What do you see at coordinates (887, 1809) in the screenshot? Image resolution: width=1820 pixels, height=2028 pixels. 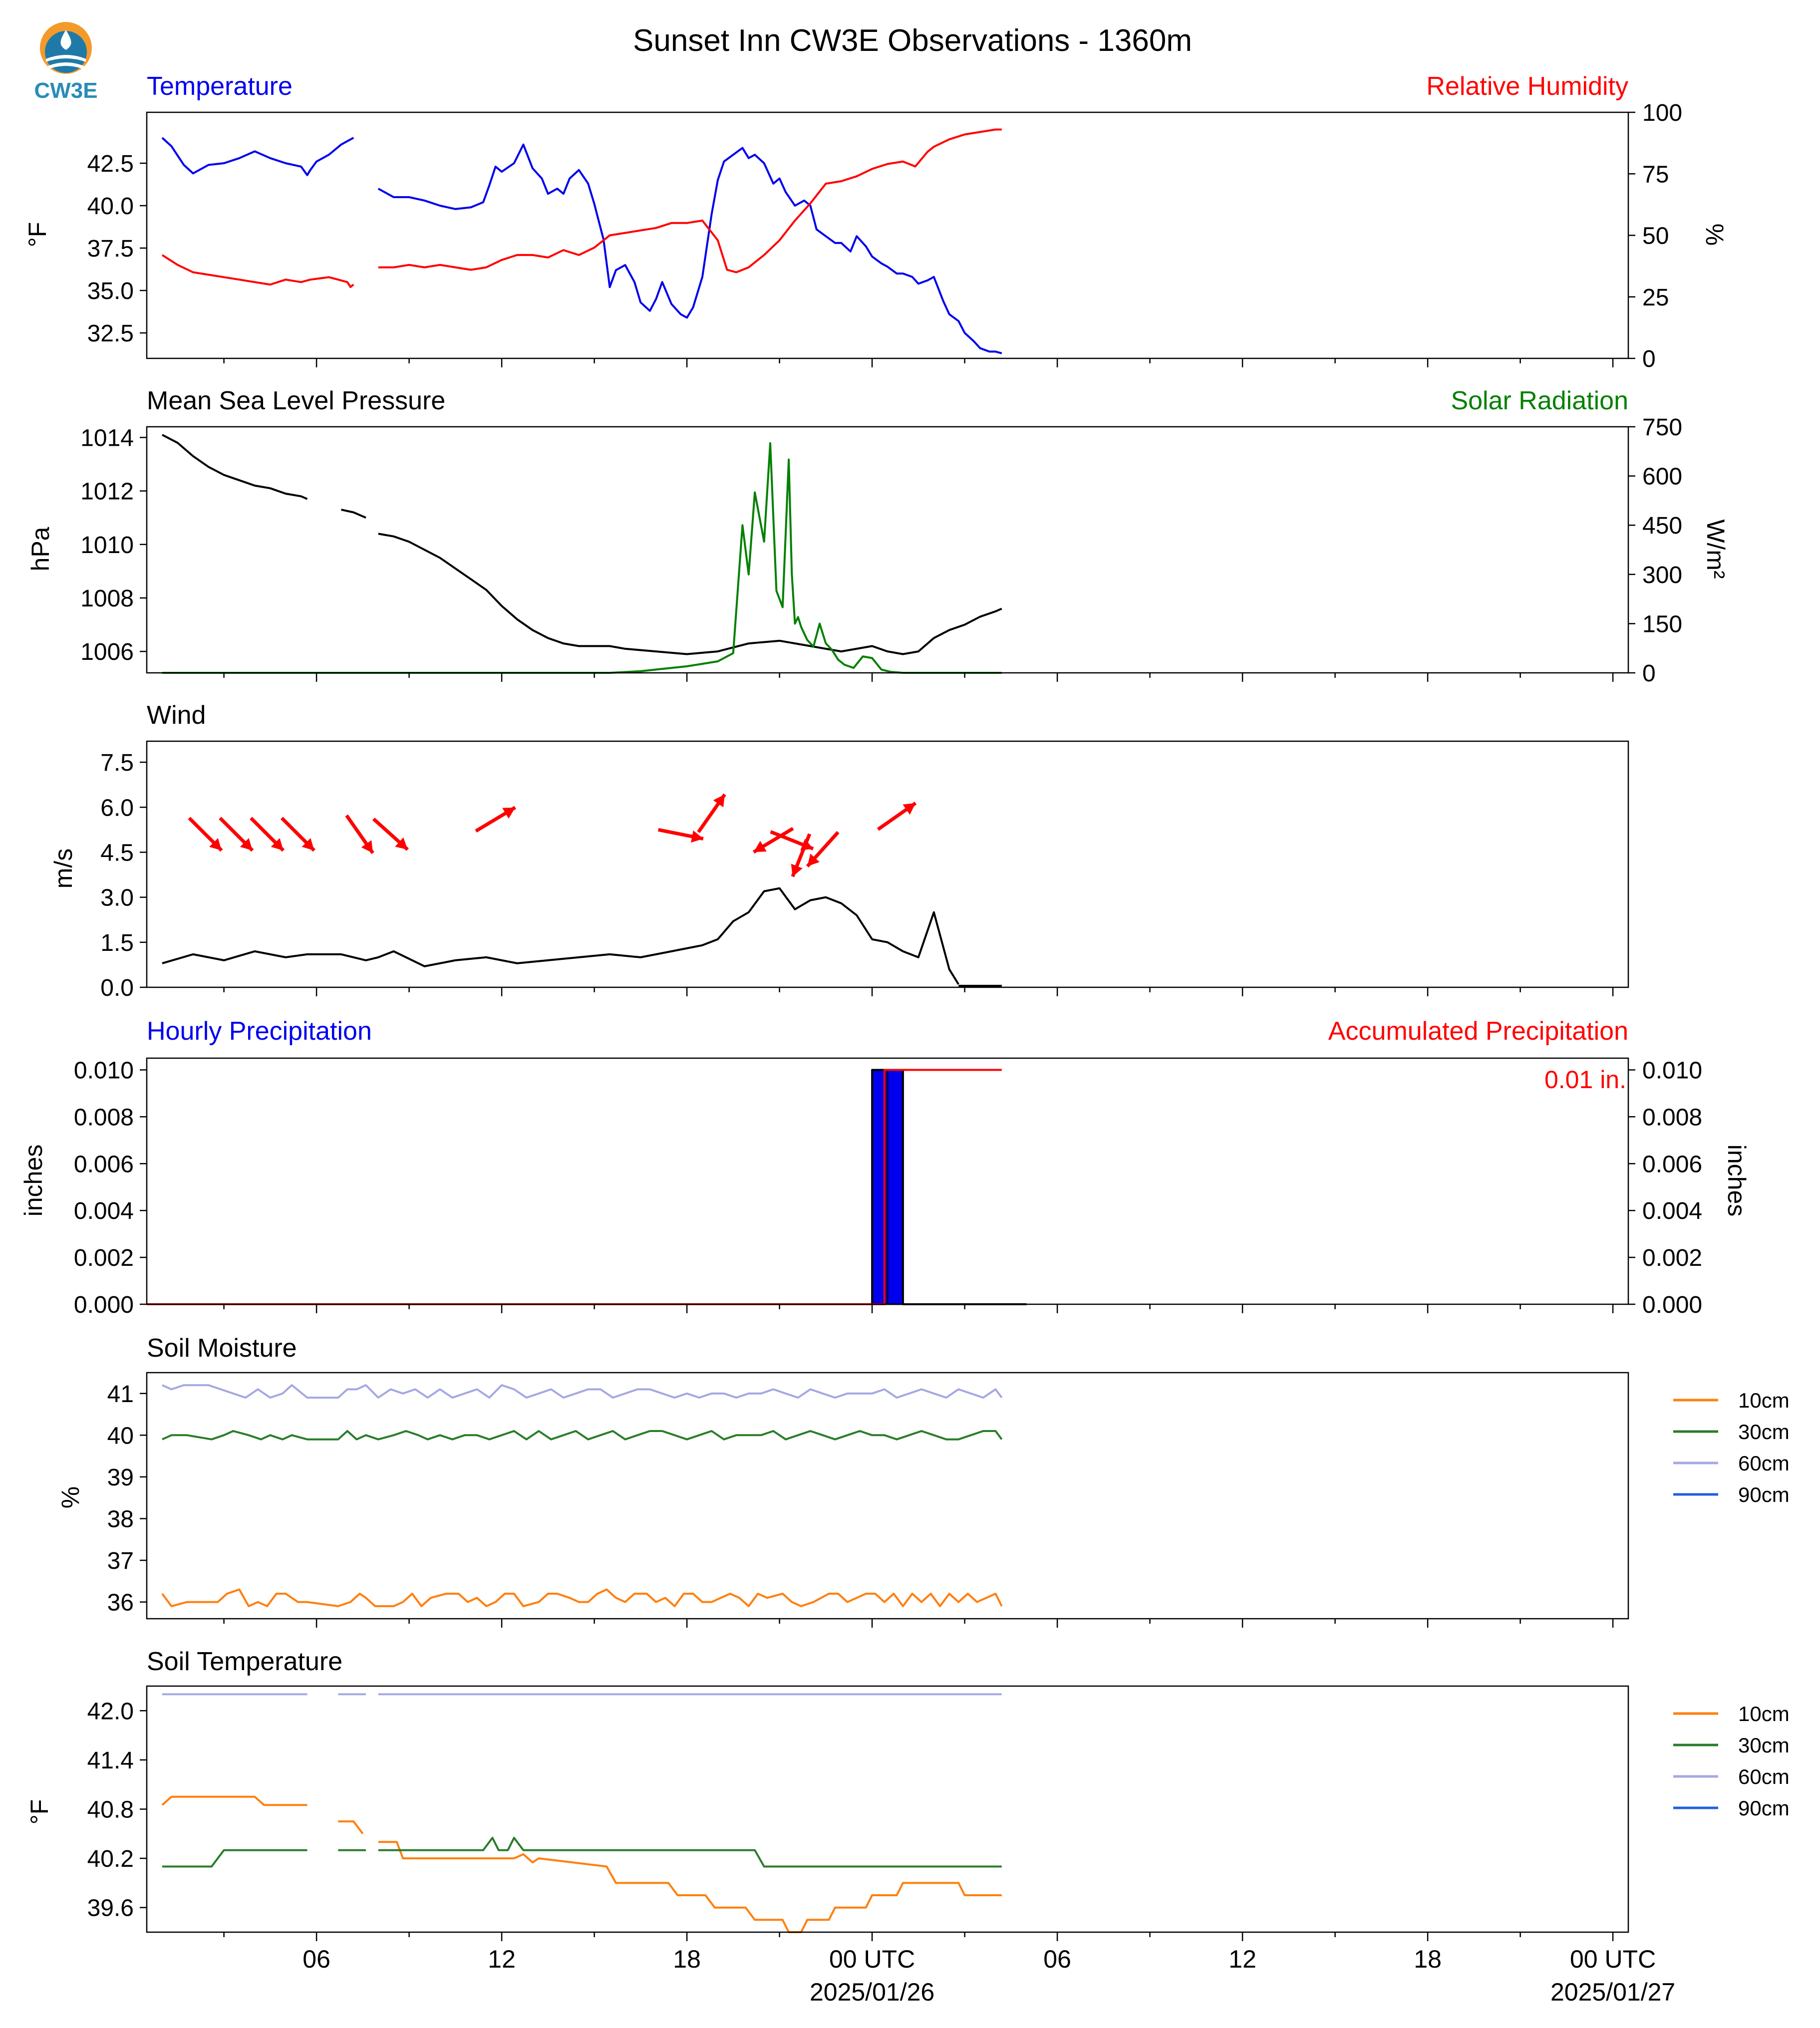 I see `soil-temperature-plot-frame` at bounding box center [887, 1809].